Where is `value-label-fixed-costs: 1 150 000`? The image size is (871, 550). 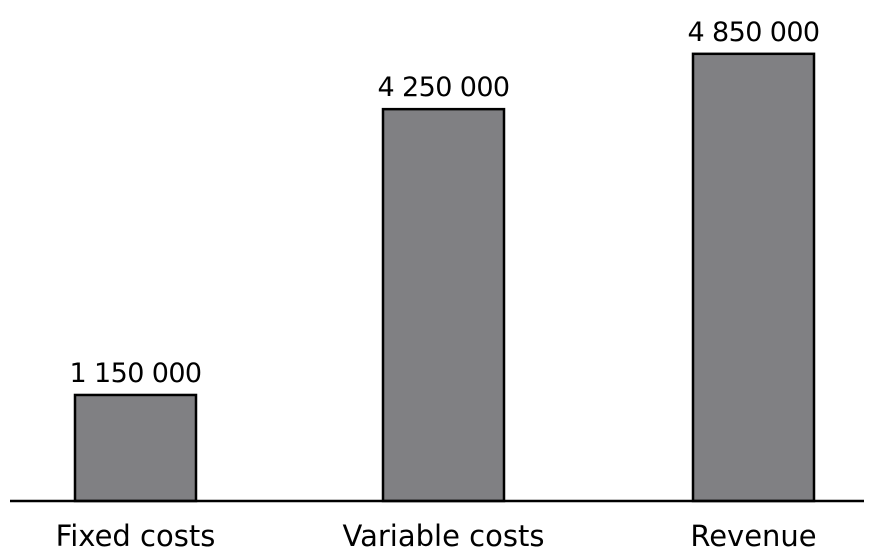 value-label-fixed-costs: 1 150 000 is located at coordinates (135, 373).